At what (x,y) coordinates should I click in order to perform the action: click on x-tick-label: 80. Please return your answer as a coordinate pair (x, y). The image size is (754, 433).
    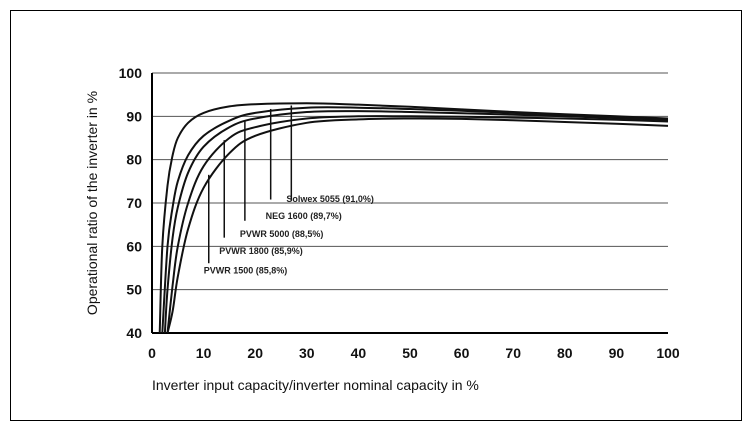
    Looking at the image, I should click on (565, 353).